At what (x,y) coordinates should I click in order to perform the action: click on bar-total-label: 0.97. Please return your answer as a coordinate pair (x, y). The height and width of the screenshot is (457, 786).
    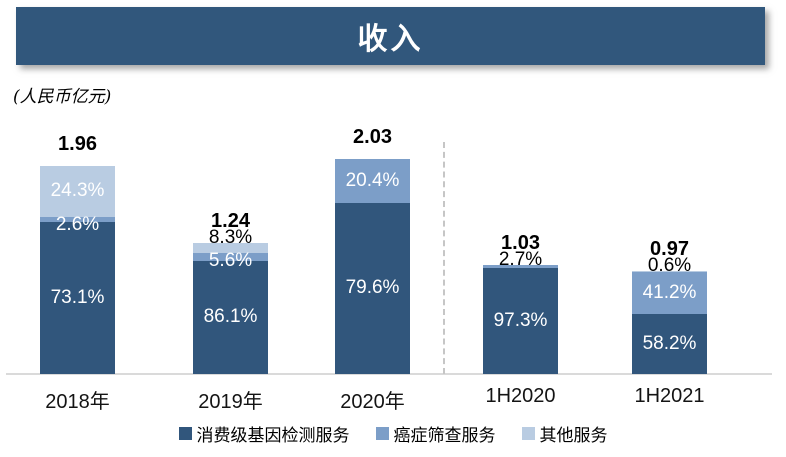
    Looking at the image, I should click on (669, 249).